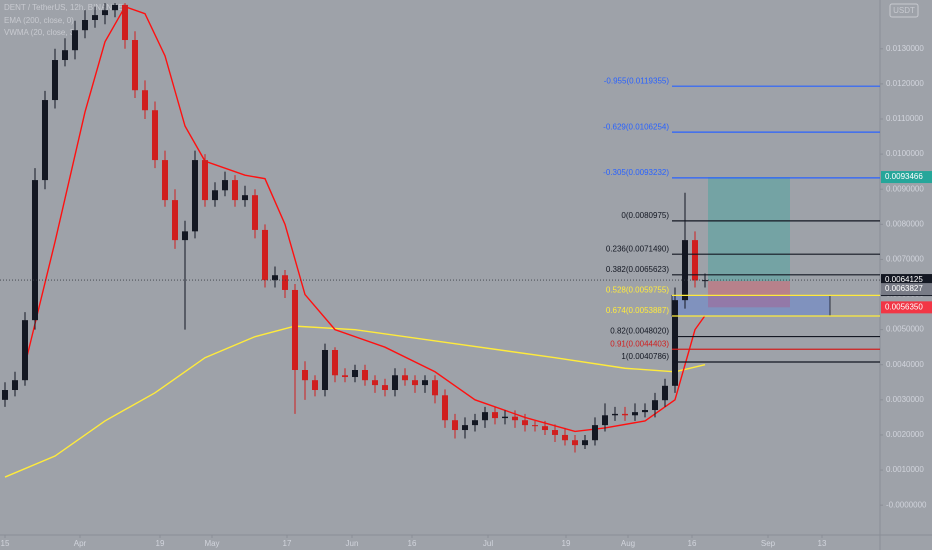 This screenshot has height=550, width=932. I want to click on fib-label: 0.382(0.0065623), so click(638, 269).